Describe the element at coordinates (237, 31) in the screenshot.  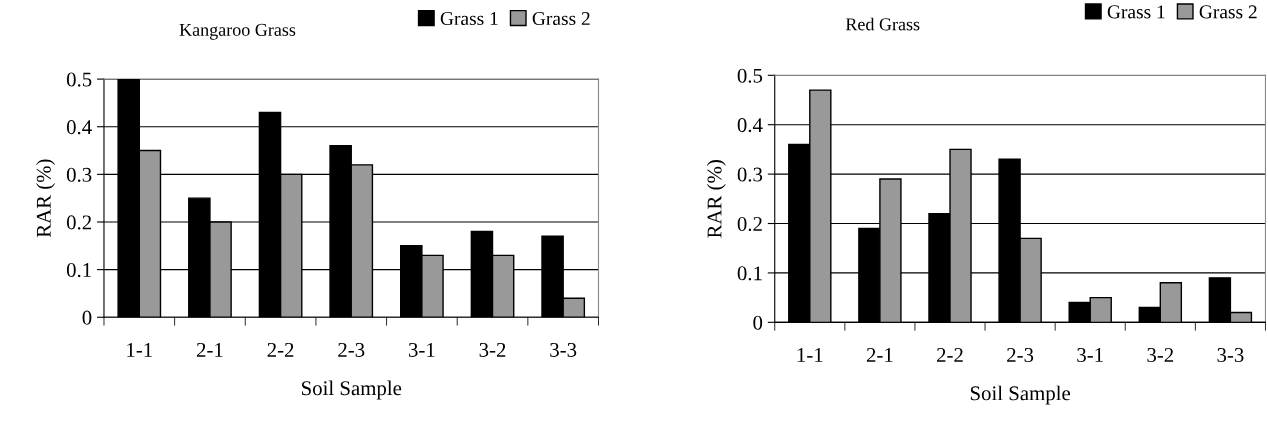
I see `chart-title: Kangaroo Grass` at that location.